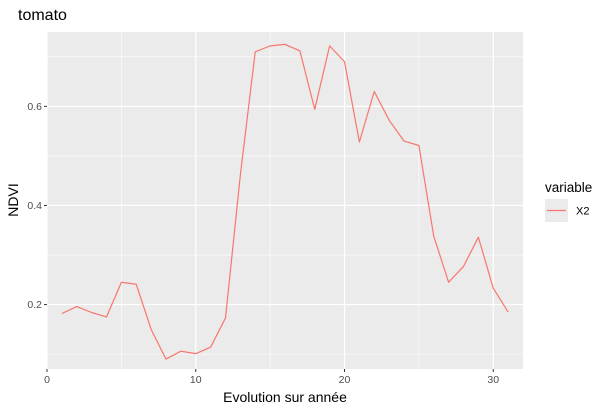 The image size is (612, 413). I want to click on legend-keys: X2, so click(567, 210).